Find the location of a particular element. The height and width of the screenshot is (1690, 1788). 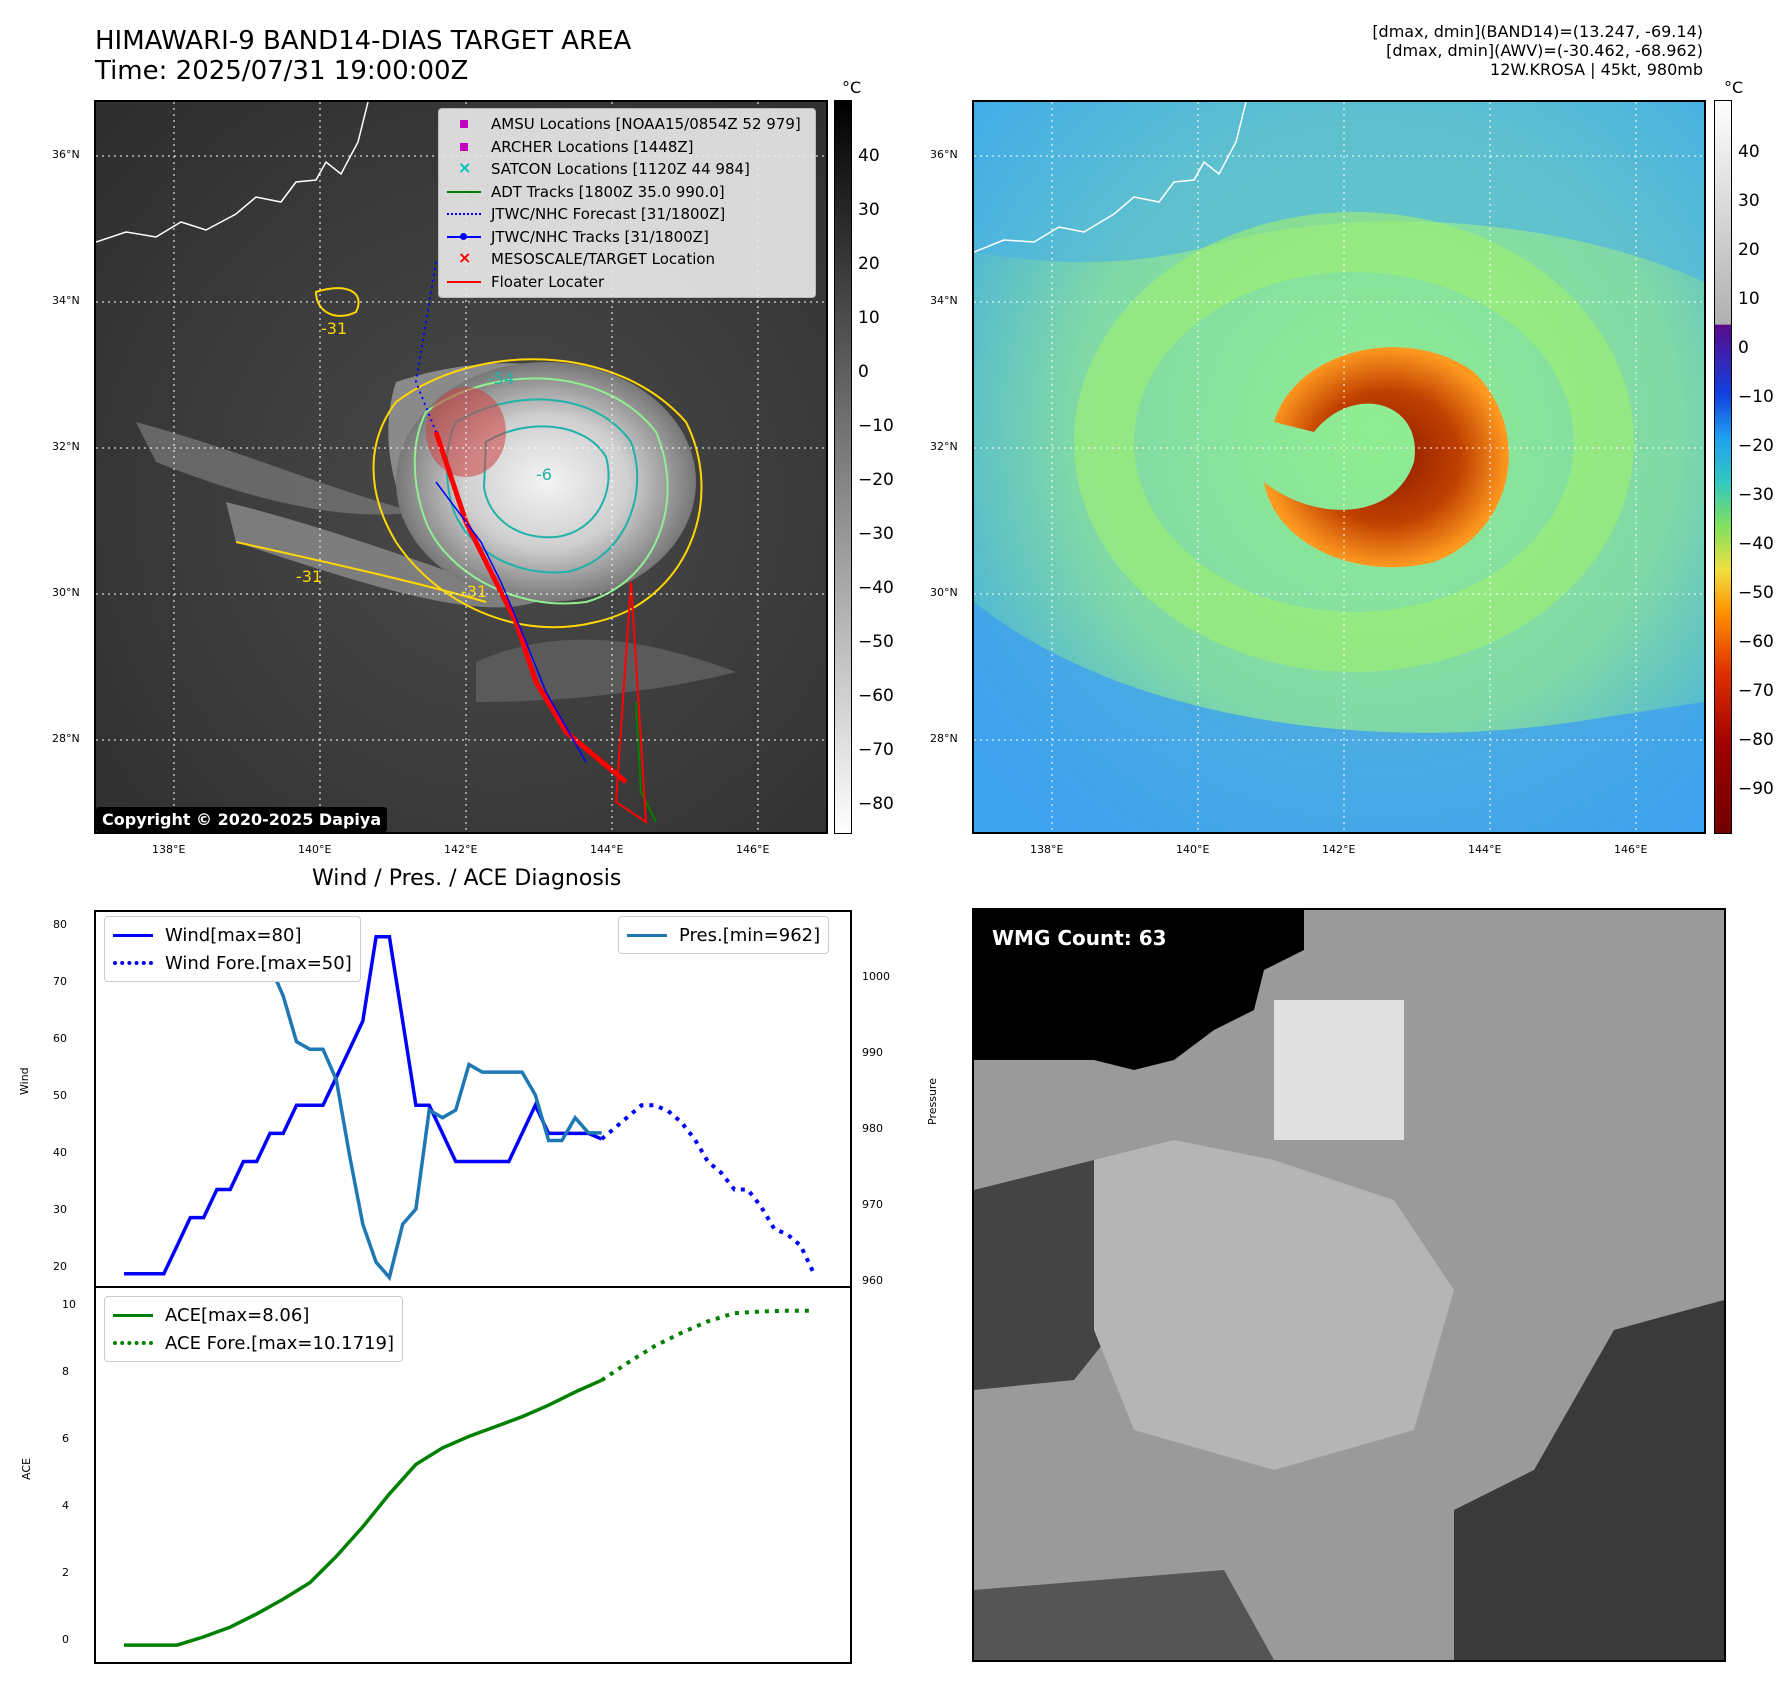

ir-cb-tick: 20 is located at coordinates (869, 264).